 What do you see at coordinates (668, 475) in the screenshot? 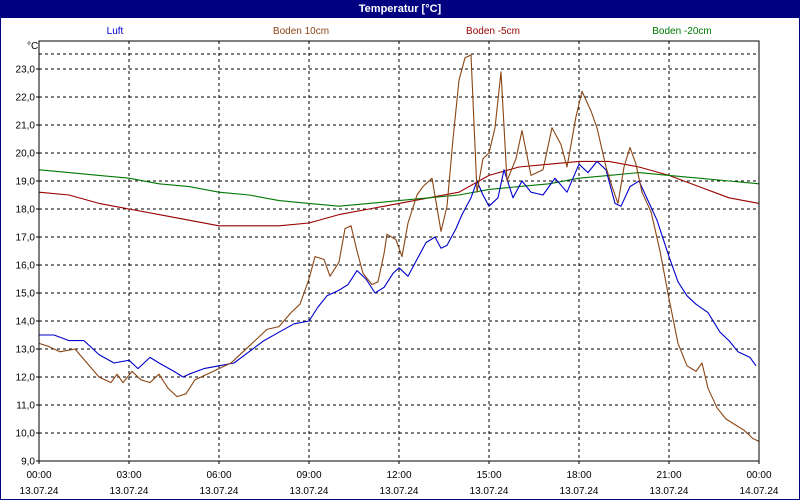
I see `x-tick-time: 21:00` at bounding box center [668, 475].